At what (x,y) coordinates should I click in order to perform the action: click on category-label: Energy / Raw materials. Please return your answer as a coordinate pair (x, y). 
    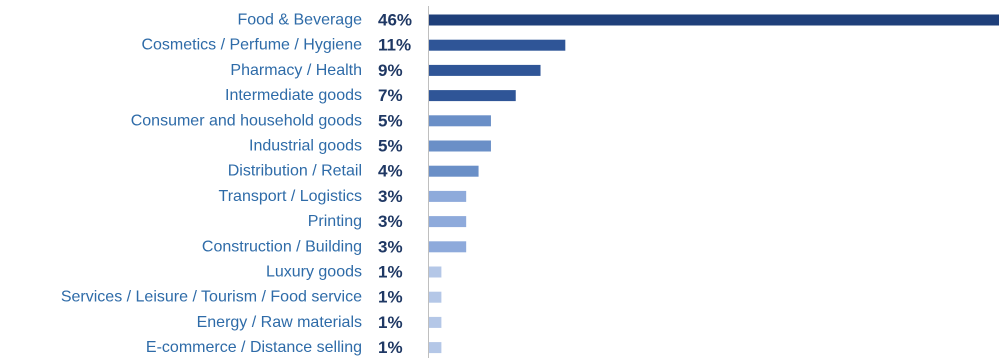
    Looking at the image, I should click on (279, 322).